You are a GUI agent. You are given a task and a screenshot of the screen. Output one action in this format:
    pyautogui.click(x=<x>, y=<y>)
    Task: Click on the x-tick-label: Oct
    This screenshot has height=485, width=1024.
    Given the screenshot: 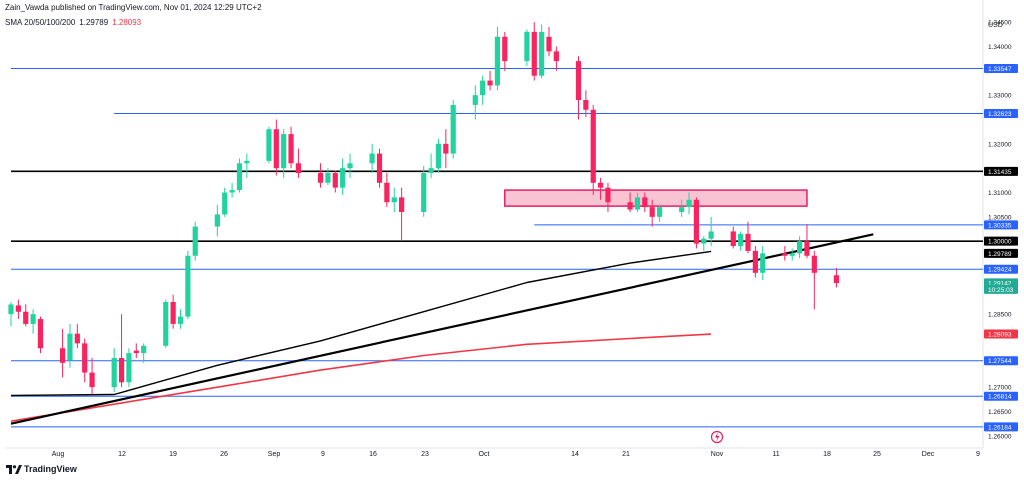 What is the action you would take?
    pyautogui.click(x=484, y=454)
    